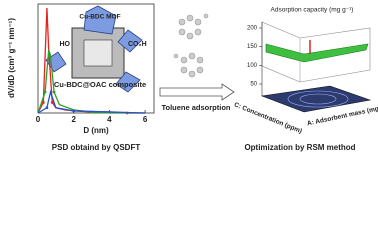  Describe the element at coordinates (145, 119) in the screenshot. I see `x-tick-label: 6` at that location.